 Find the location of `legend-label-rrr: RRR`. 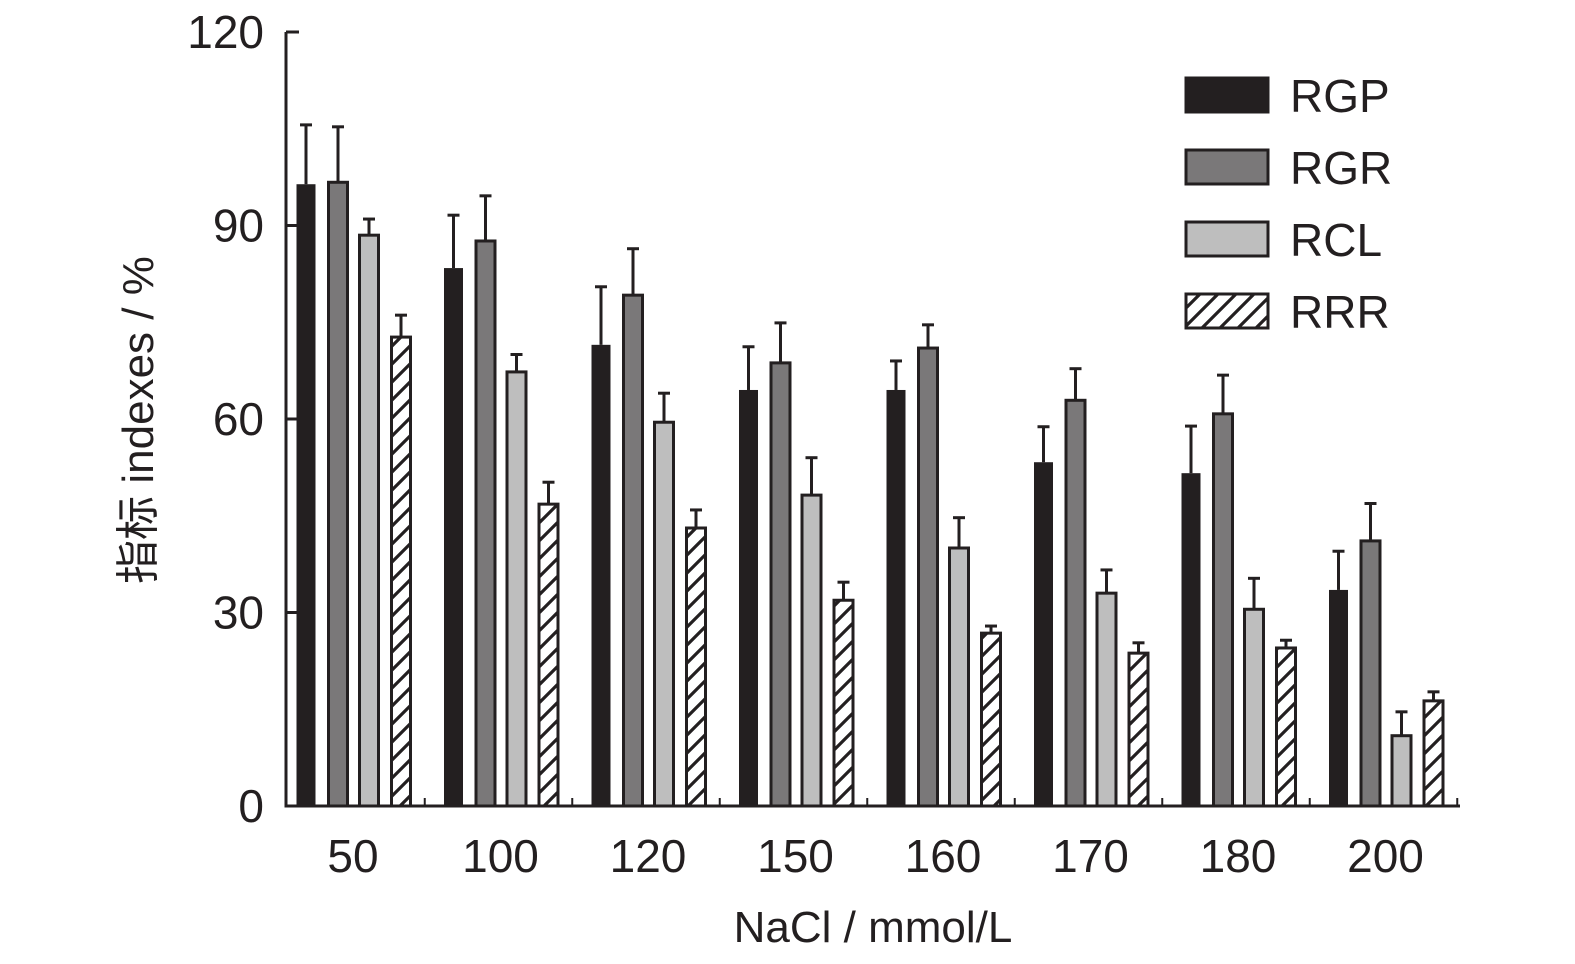

legend-label-rrr: RRR is located at coordinates (1340, 312).